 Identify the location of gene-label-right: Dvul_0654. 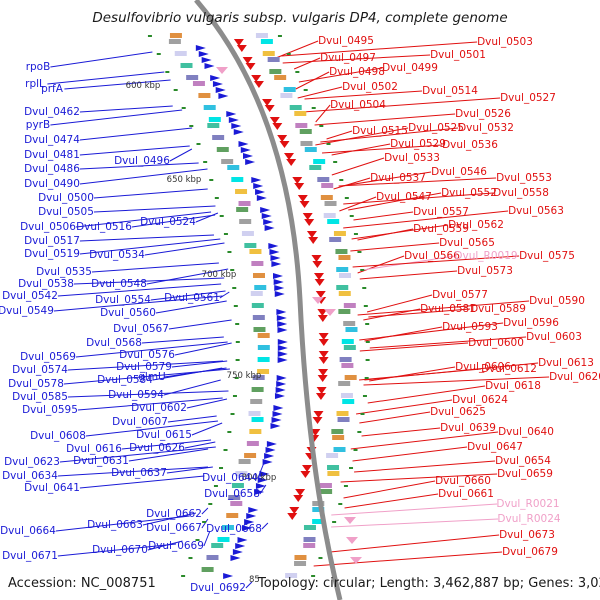
(523, 461).